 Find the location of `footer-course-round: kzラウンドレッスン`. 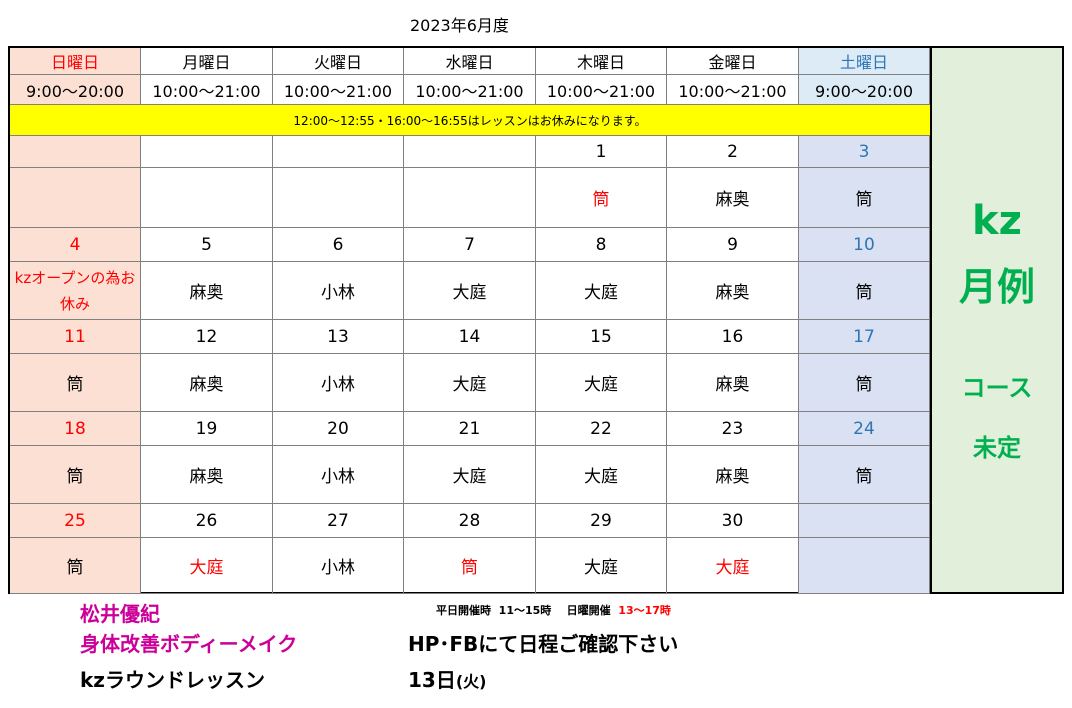

footer-course-round: kzラウンドレッスン is located at coordinates (172, 680).